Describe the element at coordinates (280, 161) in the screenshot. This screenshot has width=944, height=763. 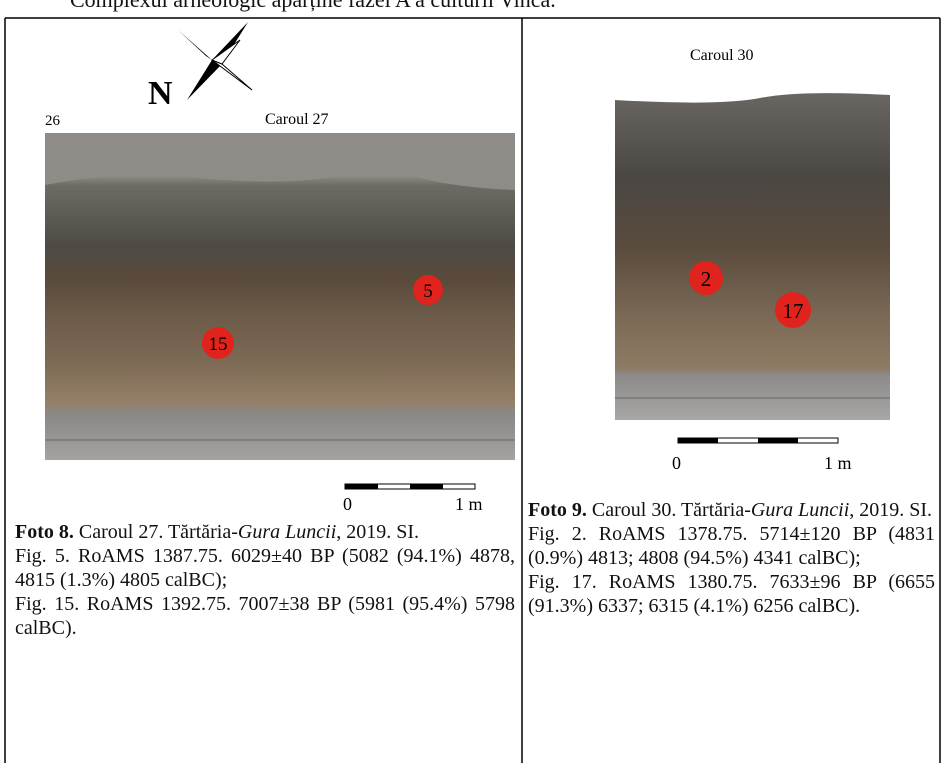
I see `photo-sky` at that location.